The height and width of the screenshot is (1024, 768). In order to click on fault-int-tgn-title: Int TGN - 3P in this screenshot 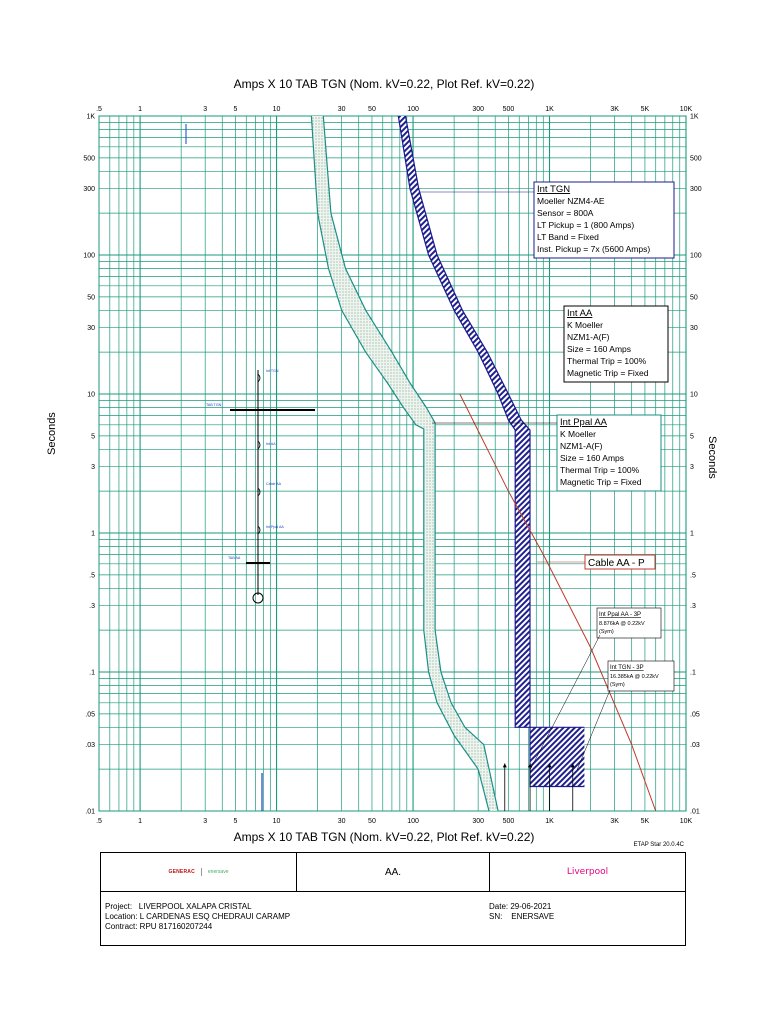, I will do `click(627, 668)`.